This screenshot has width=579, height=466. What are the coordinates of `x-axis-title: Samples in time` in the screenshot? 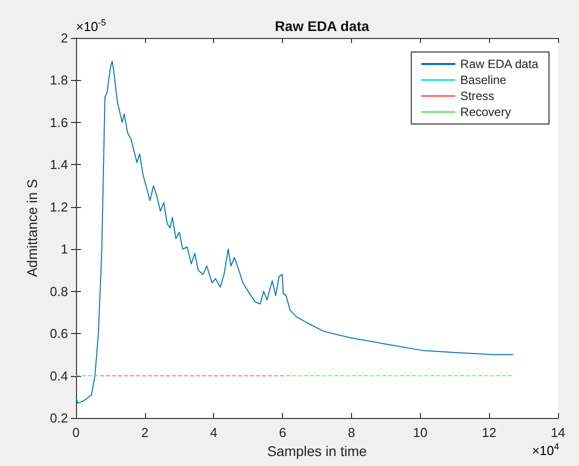 It's located at (317, 450).